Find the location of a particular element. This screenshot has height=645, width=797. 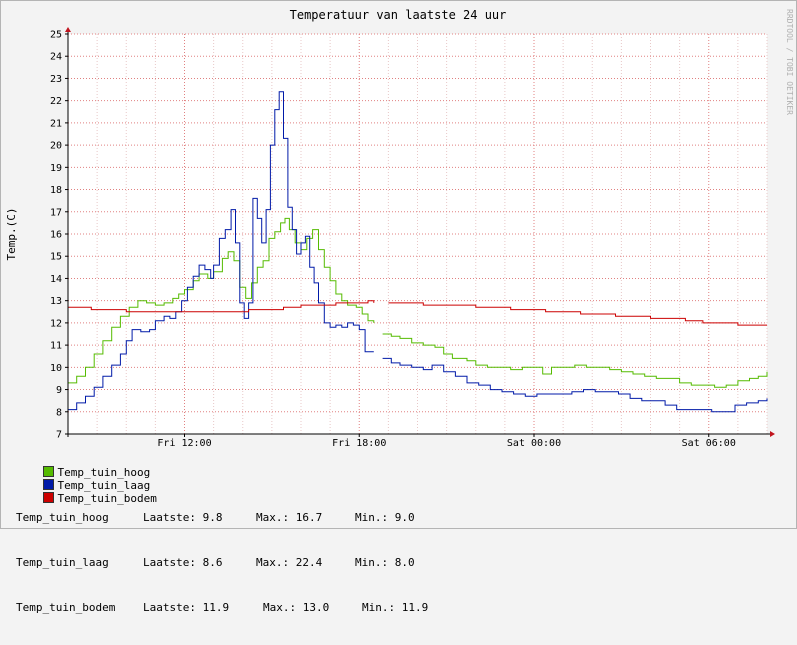

y-tick-label: 10 is located at coordinates (56, 368).